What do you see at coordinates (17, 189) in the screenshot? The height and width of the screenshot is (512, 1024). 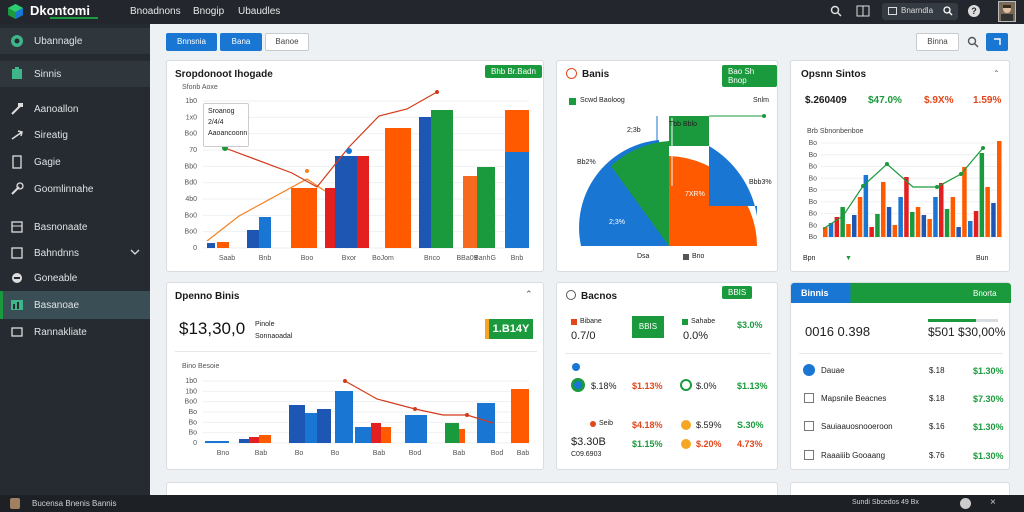 I see `wrench-icon` at bounding box center [17, 189].